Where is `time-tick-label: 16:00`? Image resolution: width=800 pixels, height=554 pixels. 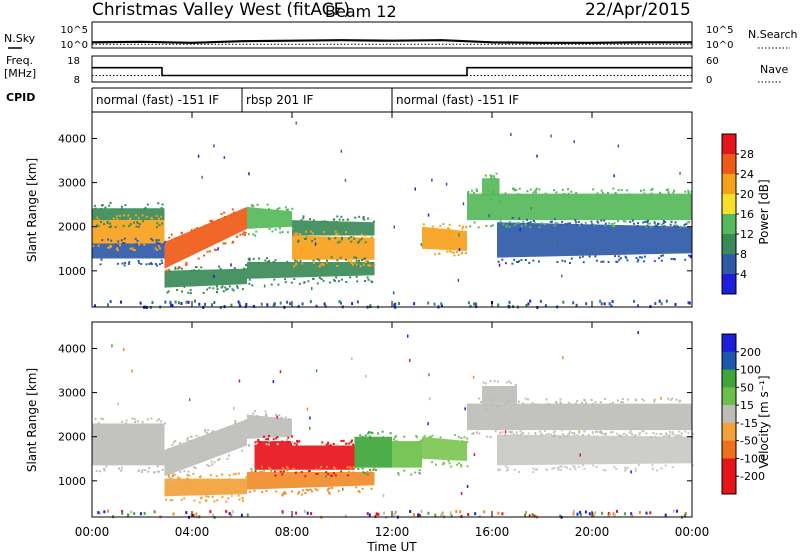 time-tick-label: 16:00 is located at coordinates (492, 532).